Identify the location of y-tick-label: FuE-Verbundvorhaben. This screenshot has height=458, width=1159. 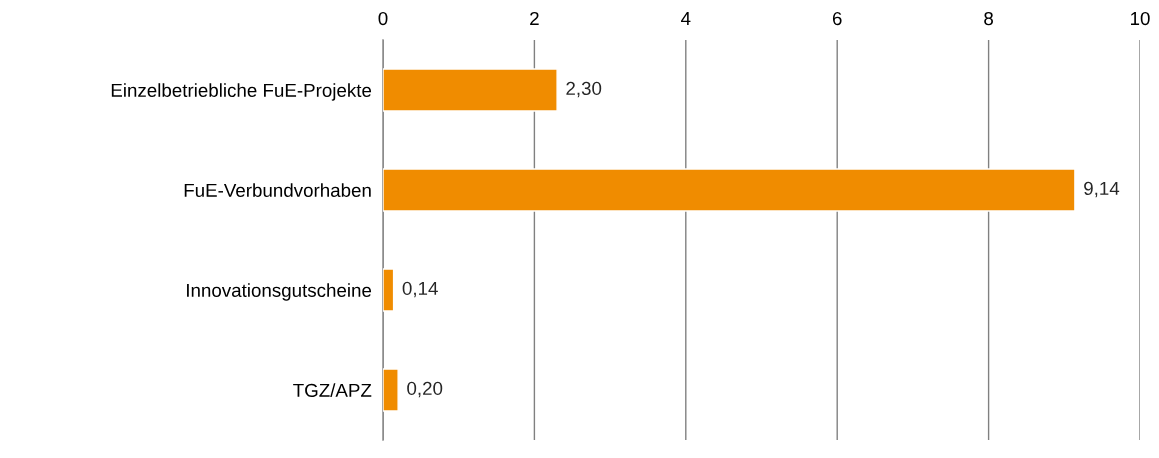
(277, 190).